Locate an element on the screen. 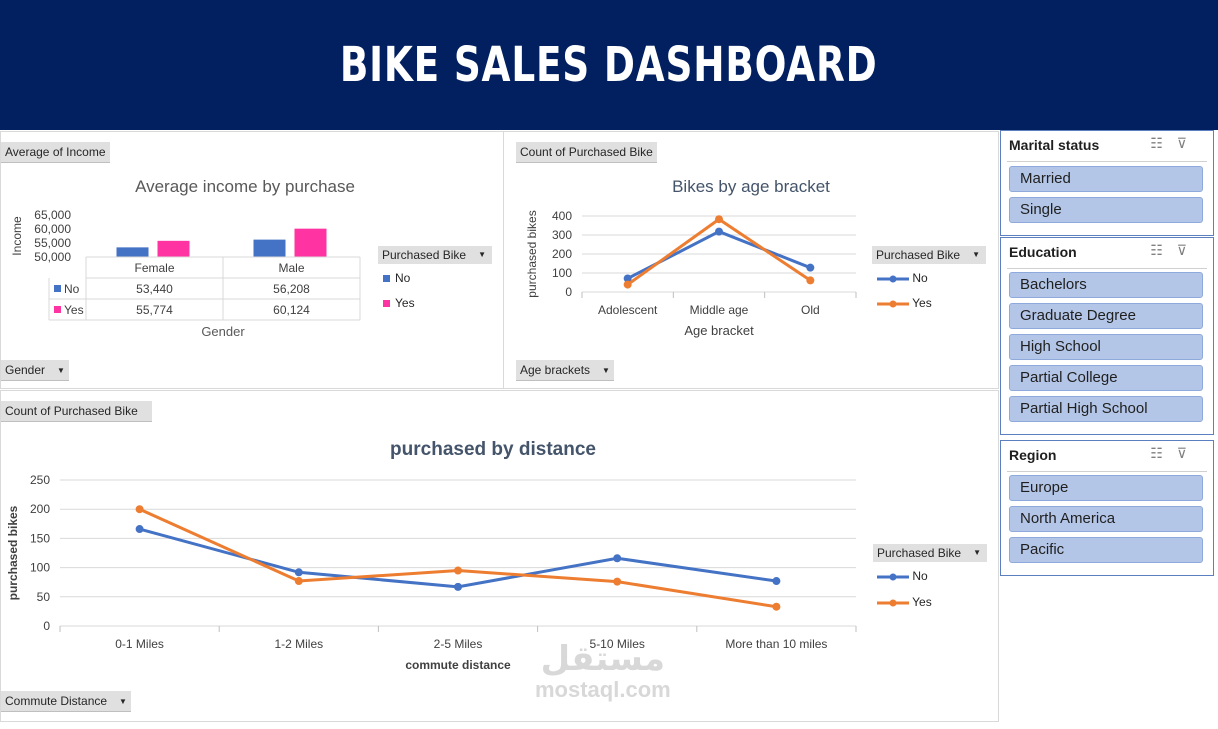 The width and height of the screenshot is (1218, 729). x-axis-title: Gender is located at coordinates (223, 331).